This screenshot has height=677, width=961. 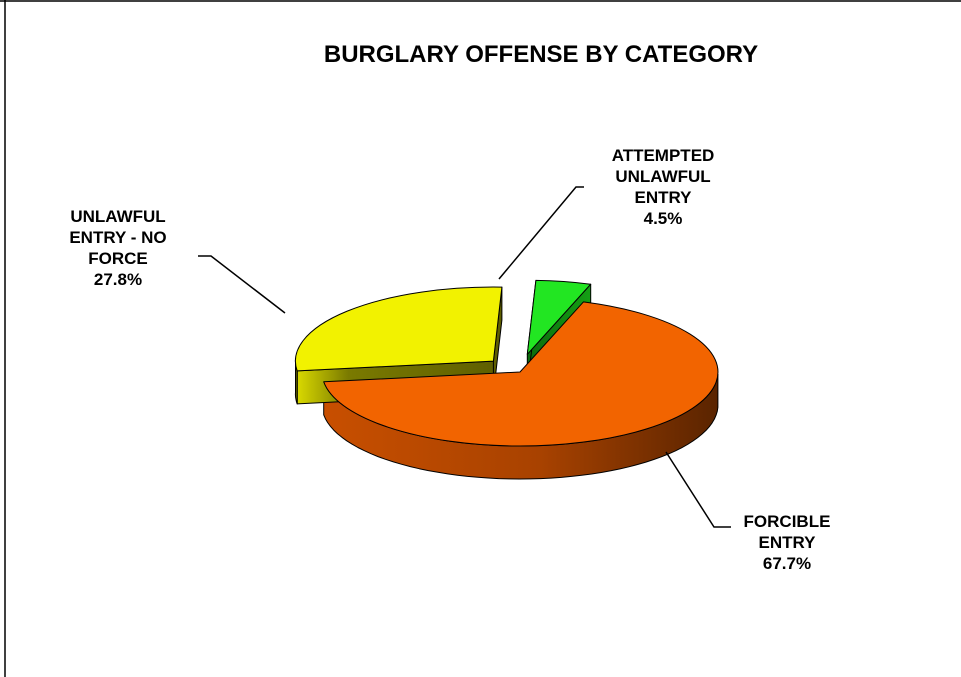 I want to click on slice-label-1: ENTRY, so click(x=788, y=542).